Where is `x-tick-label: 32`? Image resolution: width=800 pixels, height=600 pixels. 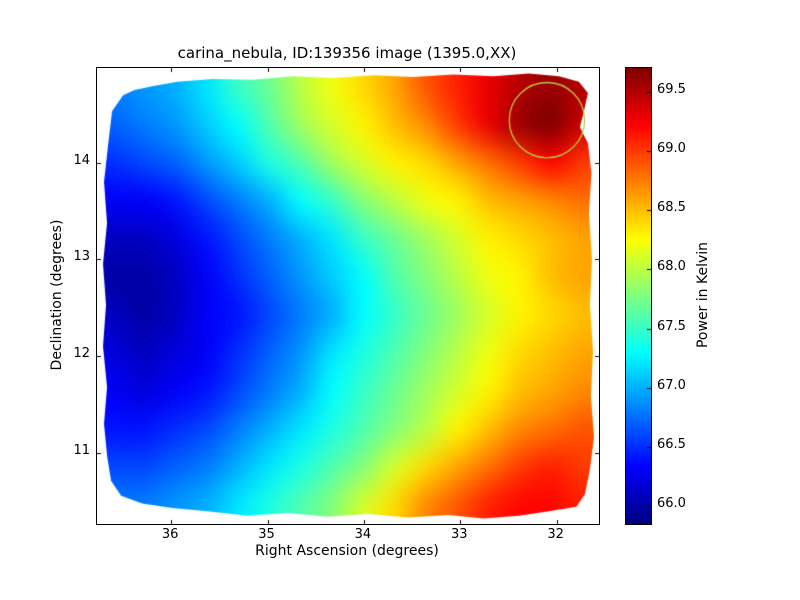
x-tick-label: 32 is located at coordinates (555, 534).